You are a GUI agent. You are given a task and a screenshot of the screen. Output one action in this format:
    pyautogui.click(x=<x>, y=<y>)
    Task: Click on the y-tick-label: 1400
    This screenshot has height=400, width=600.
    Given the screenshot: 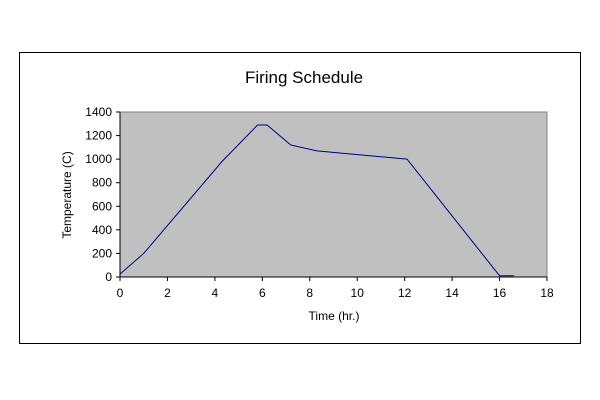 What is the action you would take?
    pyautogui.click(x=98, y=112)
    